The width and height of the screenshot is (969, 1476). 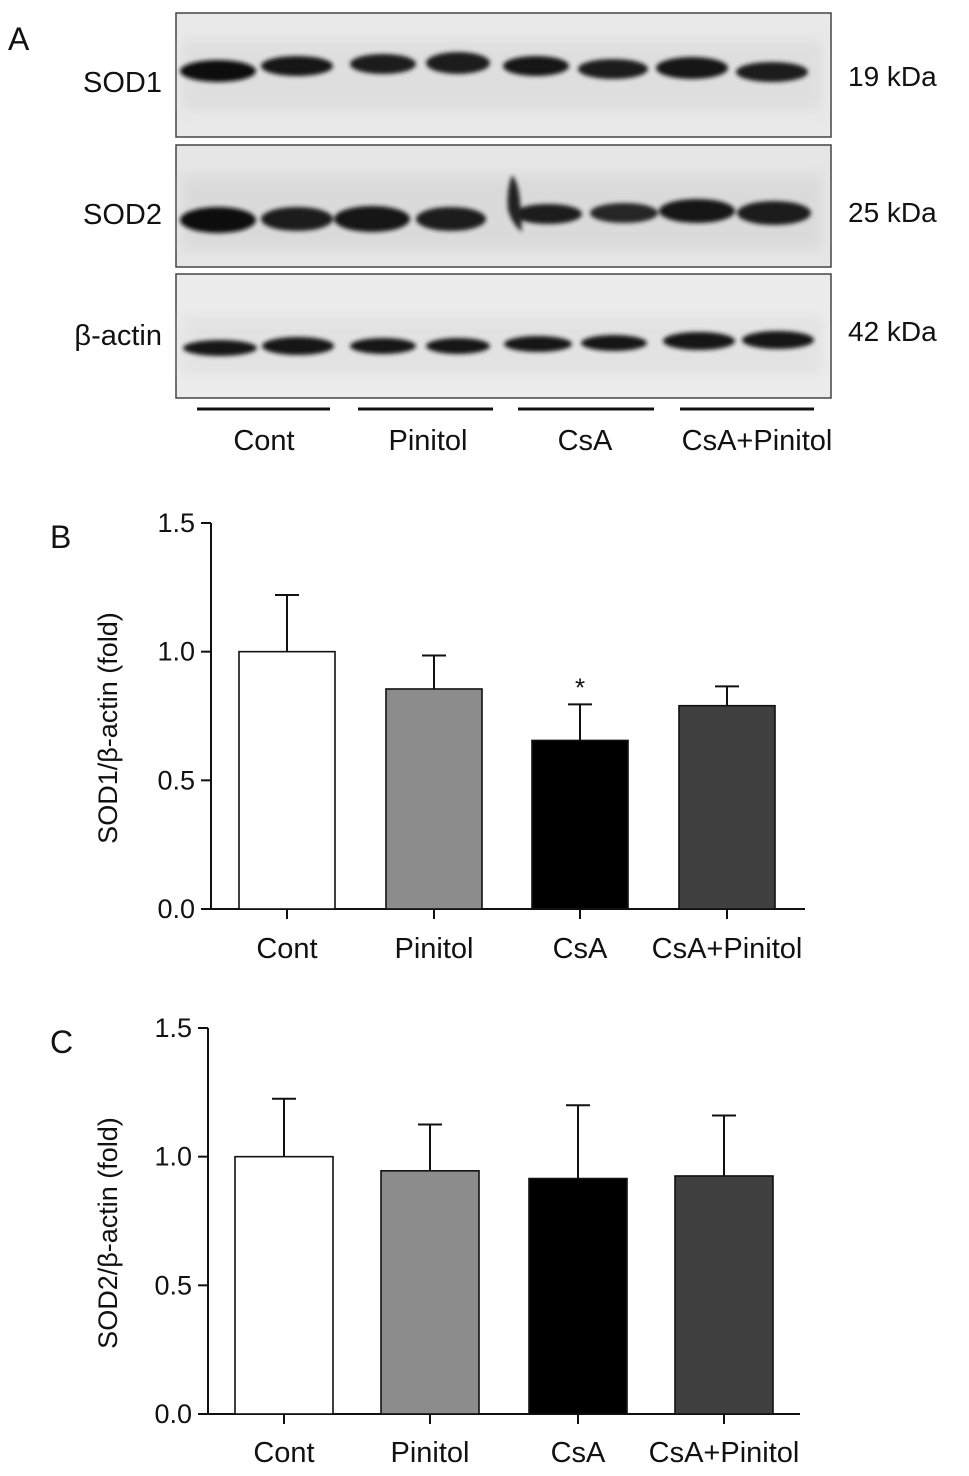 What do you see at coordinates (757, 441) in the screenshot?
I see `blot-group-csa-pinitol: CsA+Pinitol` at bounding box center [757, 441].